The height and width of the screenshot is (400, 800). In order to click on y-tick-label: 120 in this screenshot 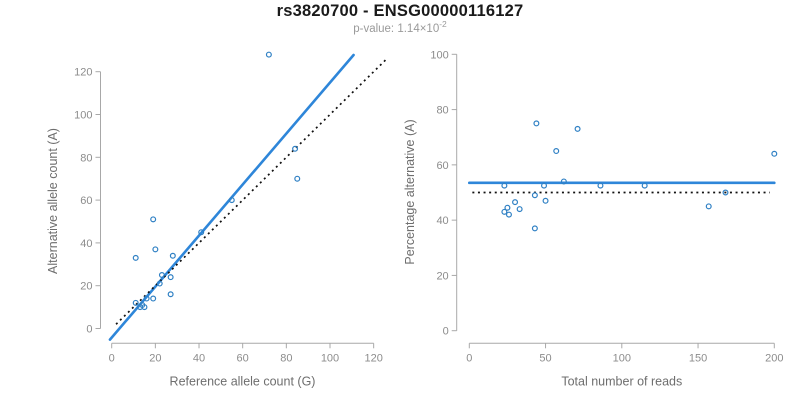, I will do `click(83, 73)`.